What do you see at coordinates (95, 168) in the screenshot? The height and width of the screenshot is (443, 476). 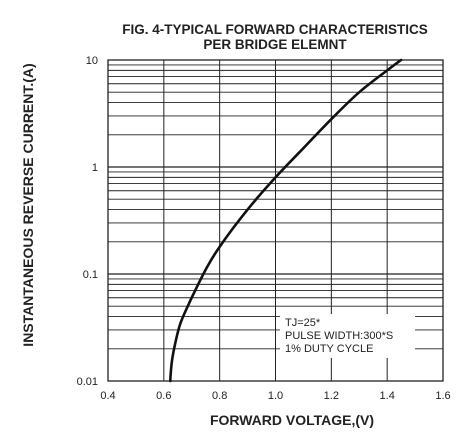 I see `y-tick-label: 1` at bounding box center [95, 168].